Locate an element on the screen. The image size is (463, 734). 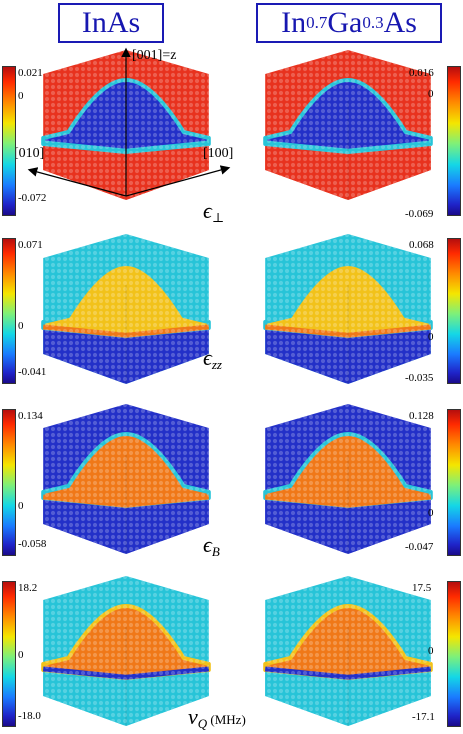
row-label-eb-main: ϵ is located at coordinates (207, 544).